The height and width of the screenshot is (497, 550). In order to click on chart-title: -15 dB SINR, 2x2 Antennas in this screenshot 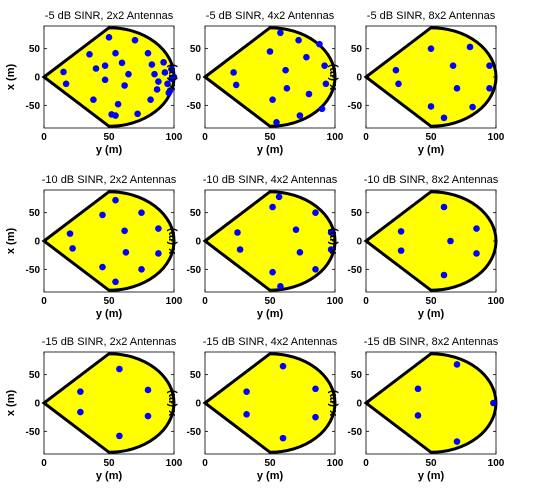, I will do `click(109, 342)`.